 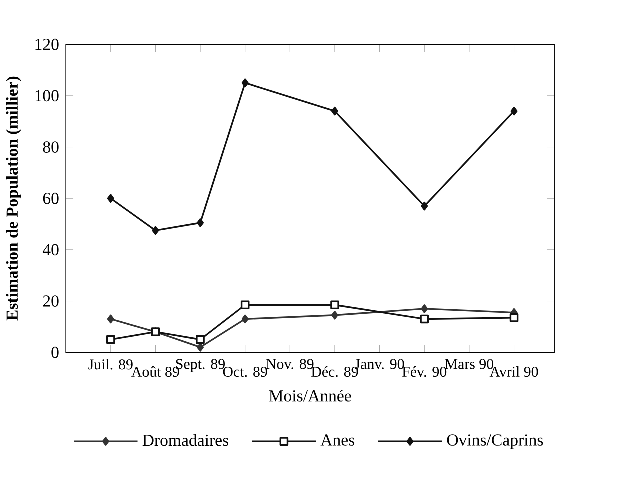 What do you see at coordinates (14, 198) in the screenshot?
I see `y-axis-title: Estimation de Population (millier)` at bounding box center [14, 198].